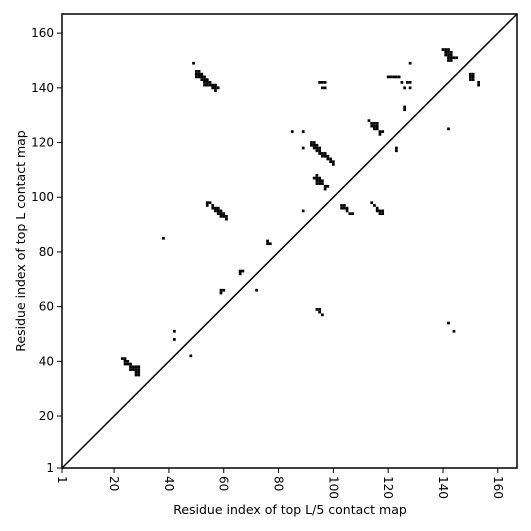 This screenshot has width=531, height=531. Describe the element at coordinates (62, 480) in the screenshot. I see `x-tick-label: 1` at that location.